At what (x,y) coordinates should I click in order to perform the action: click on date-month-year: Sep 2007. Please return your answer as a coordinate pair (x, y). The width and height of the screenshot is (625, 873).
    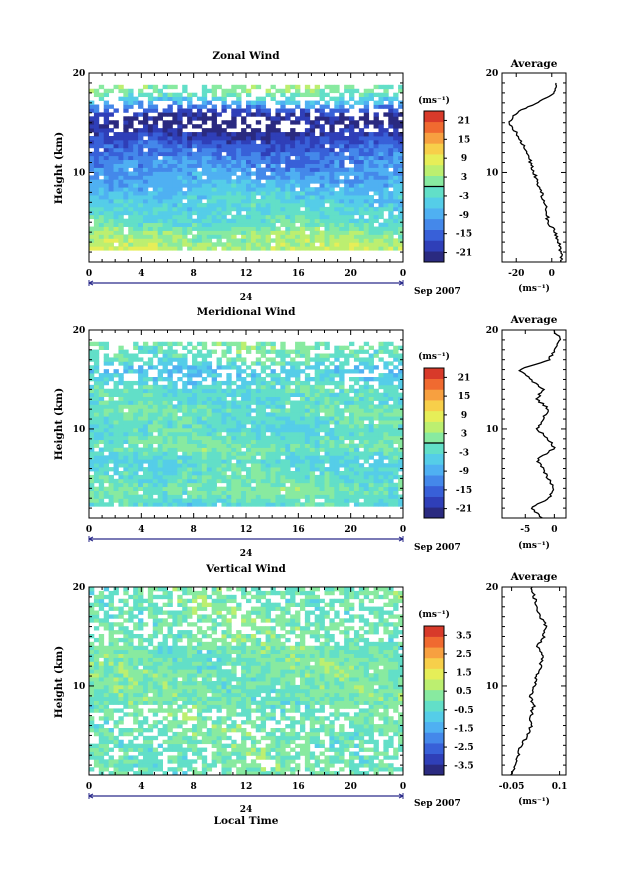
    Looking at the image, I should click on (437, 292).